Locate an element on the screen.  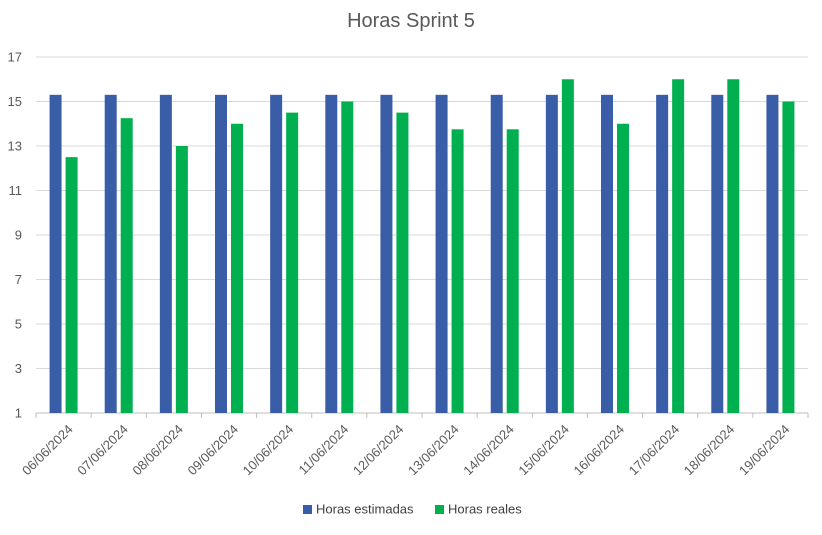
x-tick-label: 16/06/2024 is located at coordinates (598, 450).